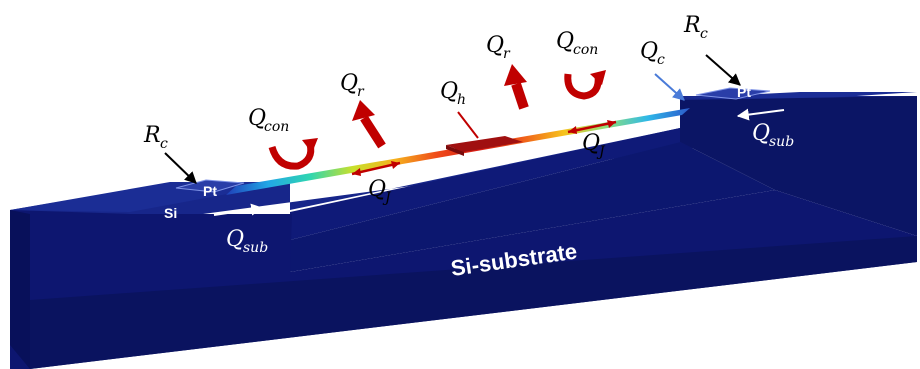 This screenshot has width=920, height=369. Describe the element at coordinates (257, 118) in the screenshot. I see `qcon-left-symbol: Q` at that location.